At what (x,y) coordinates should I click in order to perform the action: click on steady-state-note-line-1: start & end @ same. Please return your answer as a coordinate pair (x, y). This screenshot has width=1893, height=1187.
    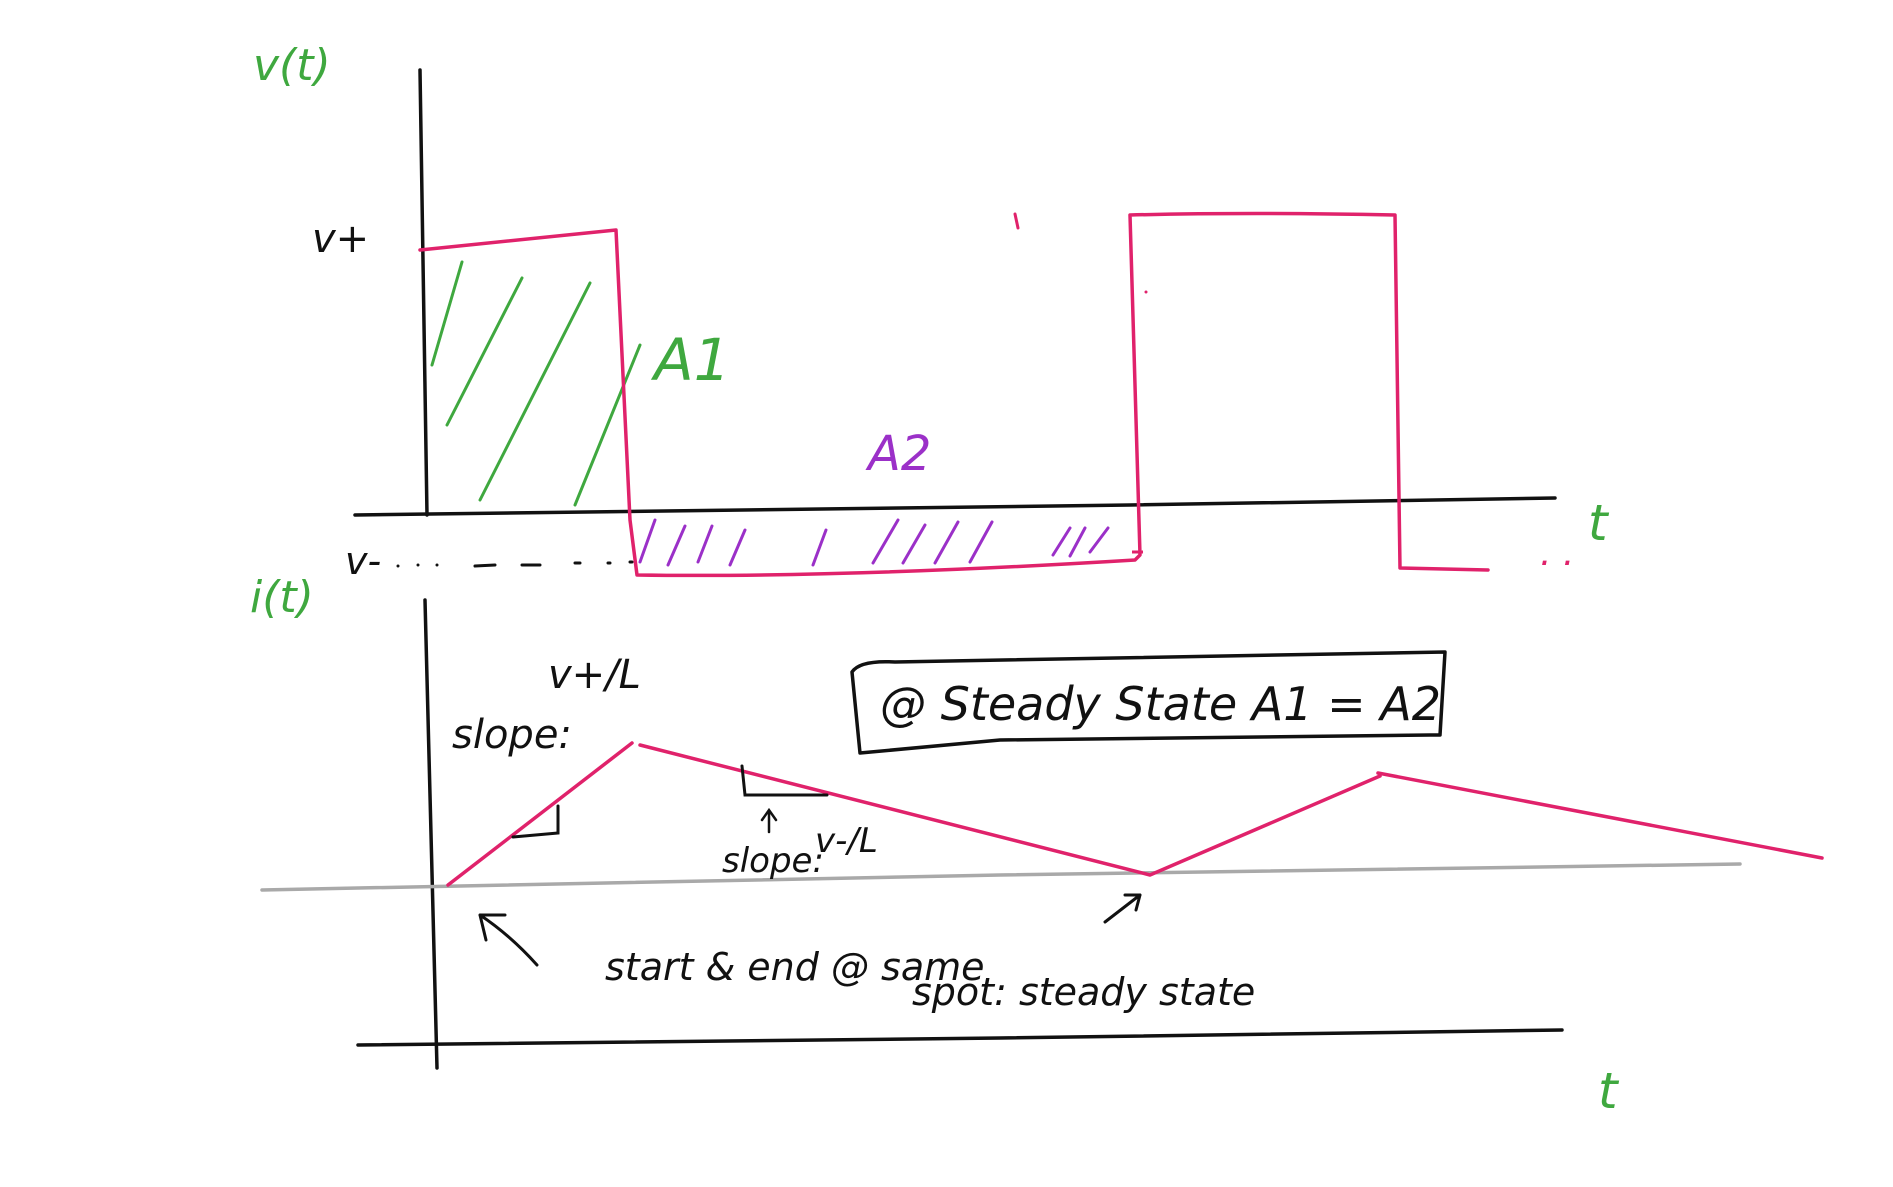
    Looking at the image, I should click on (795, 967).